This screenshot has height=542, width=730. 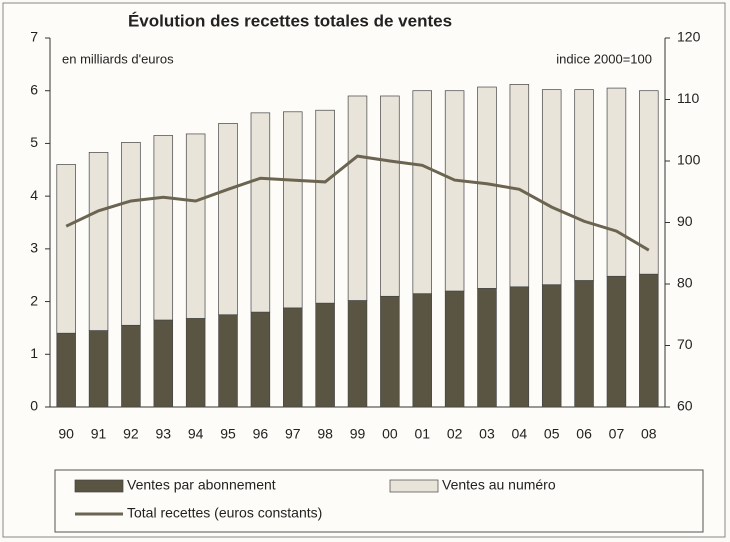 I want to click on y-tick-label: 1, so click(x=34, y=353).